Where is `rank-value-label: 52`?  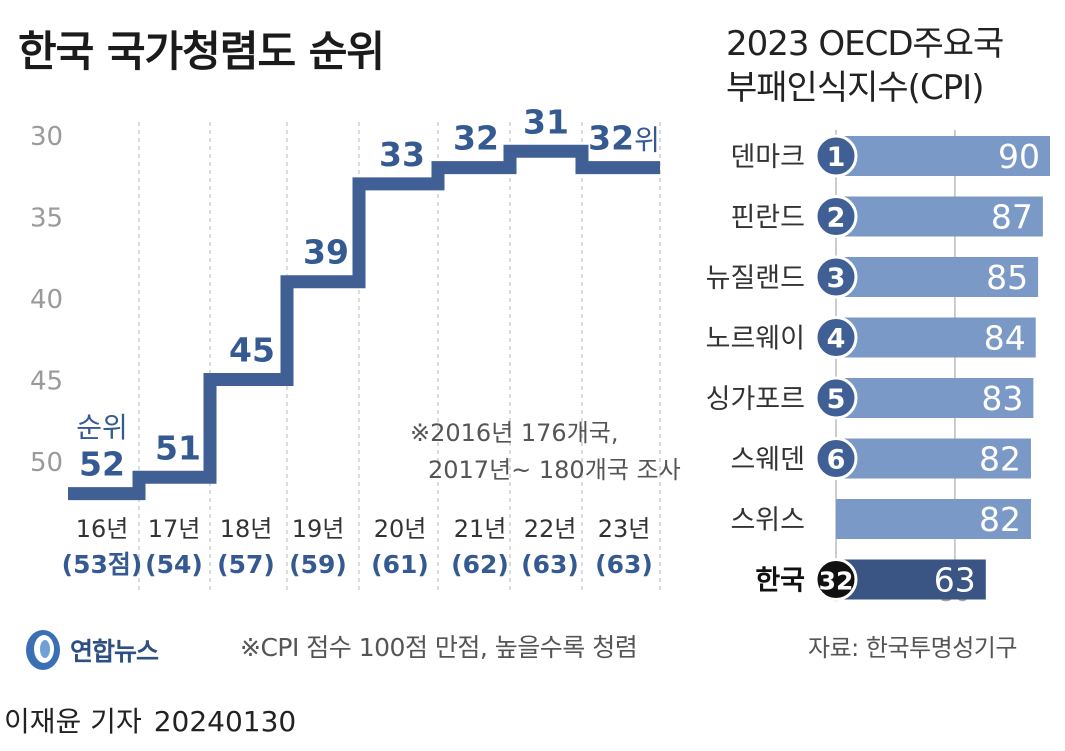
rank-value-label: 52 is located at coordinates (102, 464).